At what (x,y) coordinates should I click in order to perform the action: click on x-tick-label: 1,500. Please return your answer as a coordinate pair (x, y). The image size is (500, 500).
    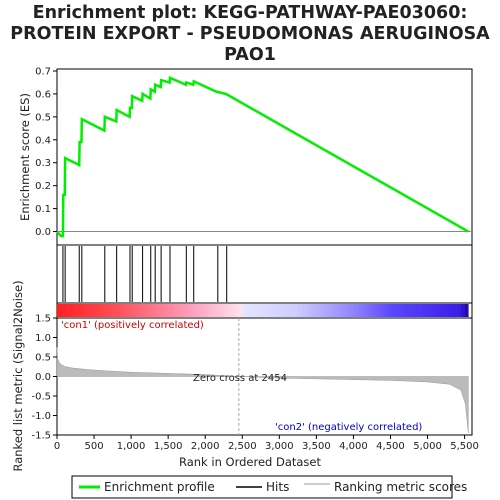
    Looking at the image, I should click on (168, 446).